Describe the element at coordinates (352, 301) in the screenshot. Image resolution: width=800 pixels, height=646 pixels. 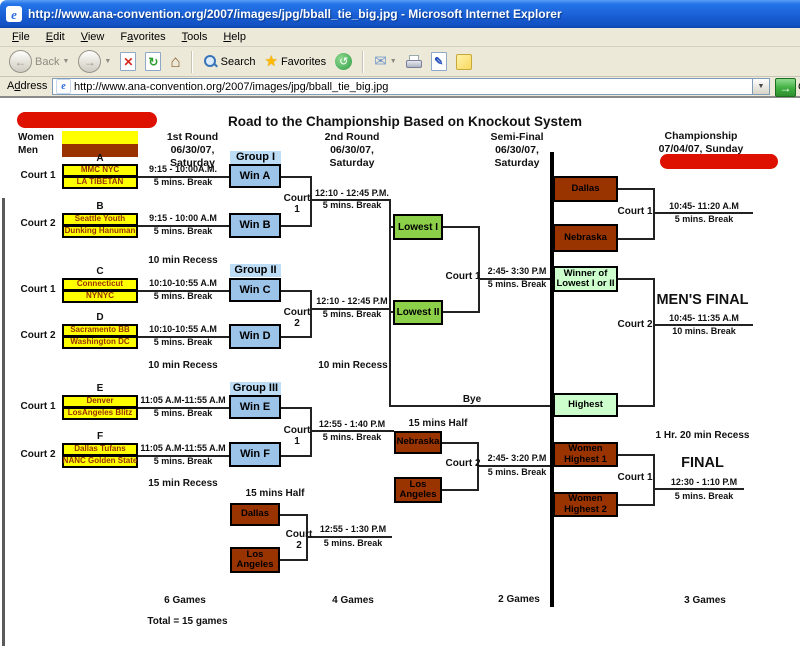
I see `diagram-label: 12:10 - 12:45 P.M` at that location.